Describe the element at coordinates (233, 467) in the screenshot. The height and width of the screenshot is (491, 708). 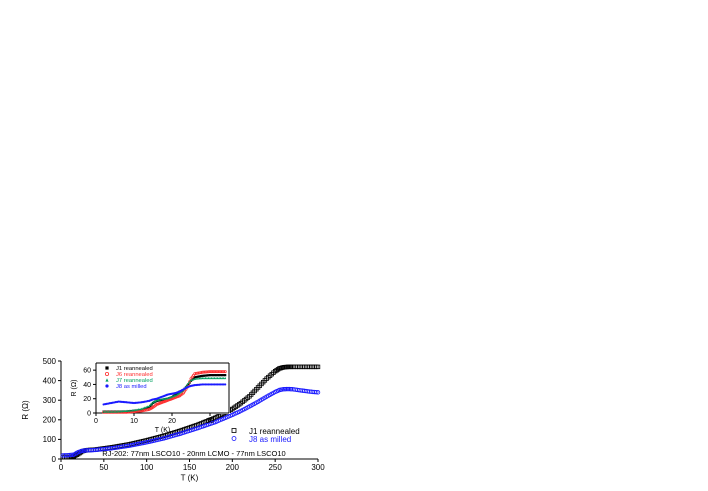
I see `x-tick-label: 200` at that location.